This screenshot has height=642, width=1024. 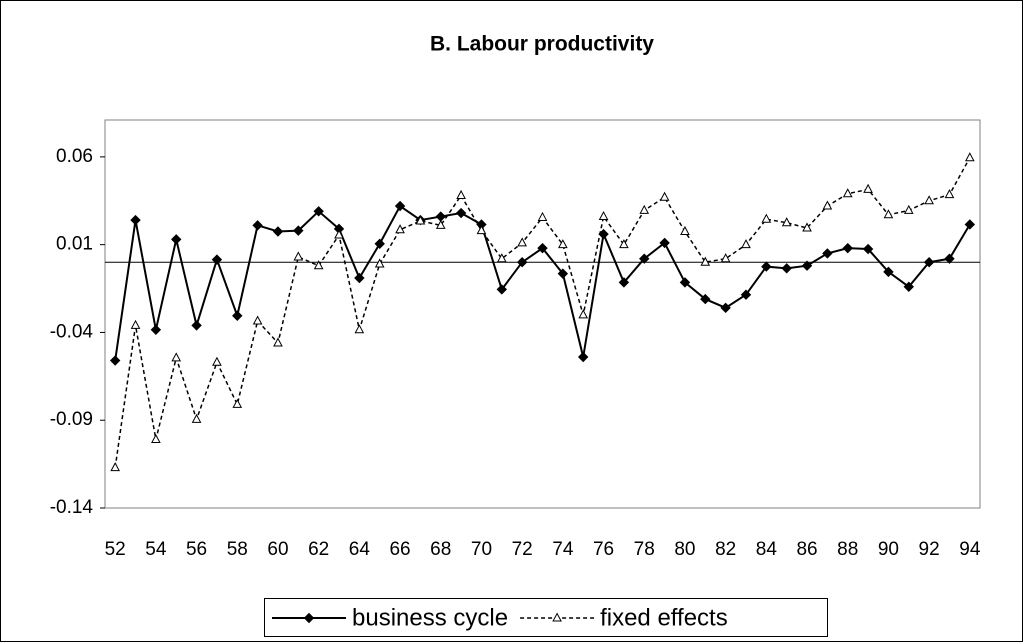 I want to click on y-tick-label: 0.06, so click(x=74, y=156).